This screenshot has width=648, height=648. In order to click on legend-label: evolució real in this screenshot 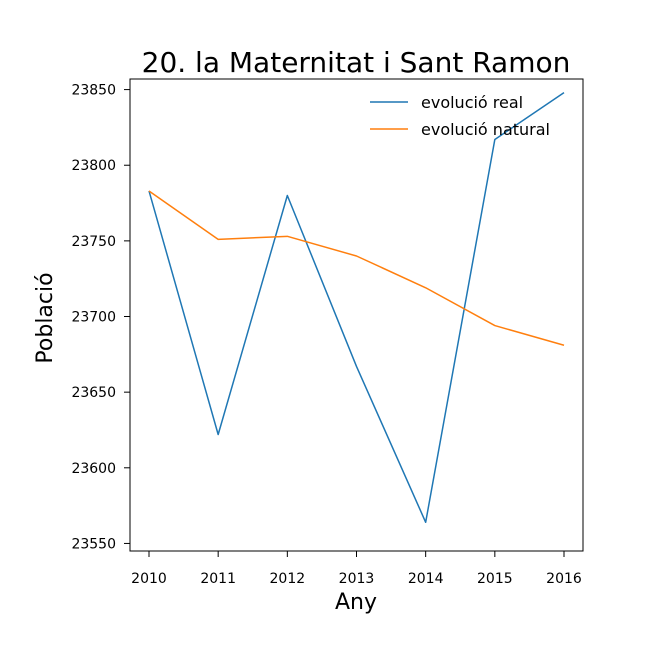, I will do `click(472, 102)`.